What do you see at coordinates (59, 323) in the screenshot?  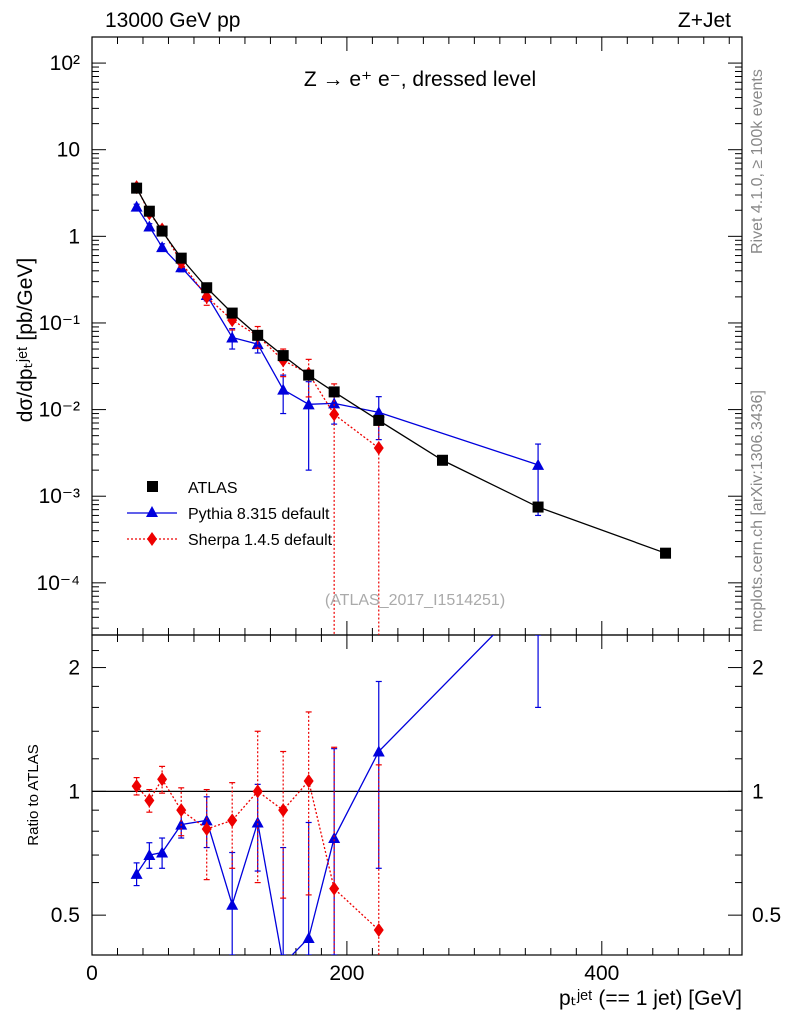 I see `y-tick-label-main: 10⁻¹` at bounding box center [59, 323].